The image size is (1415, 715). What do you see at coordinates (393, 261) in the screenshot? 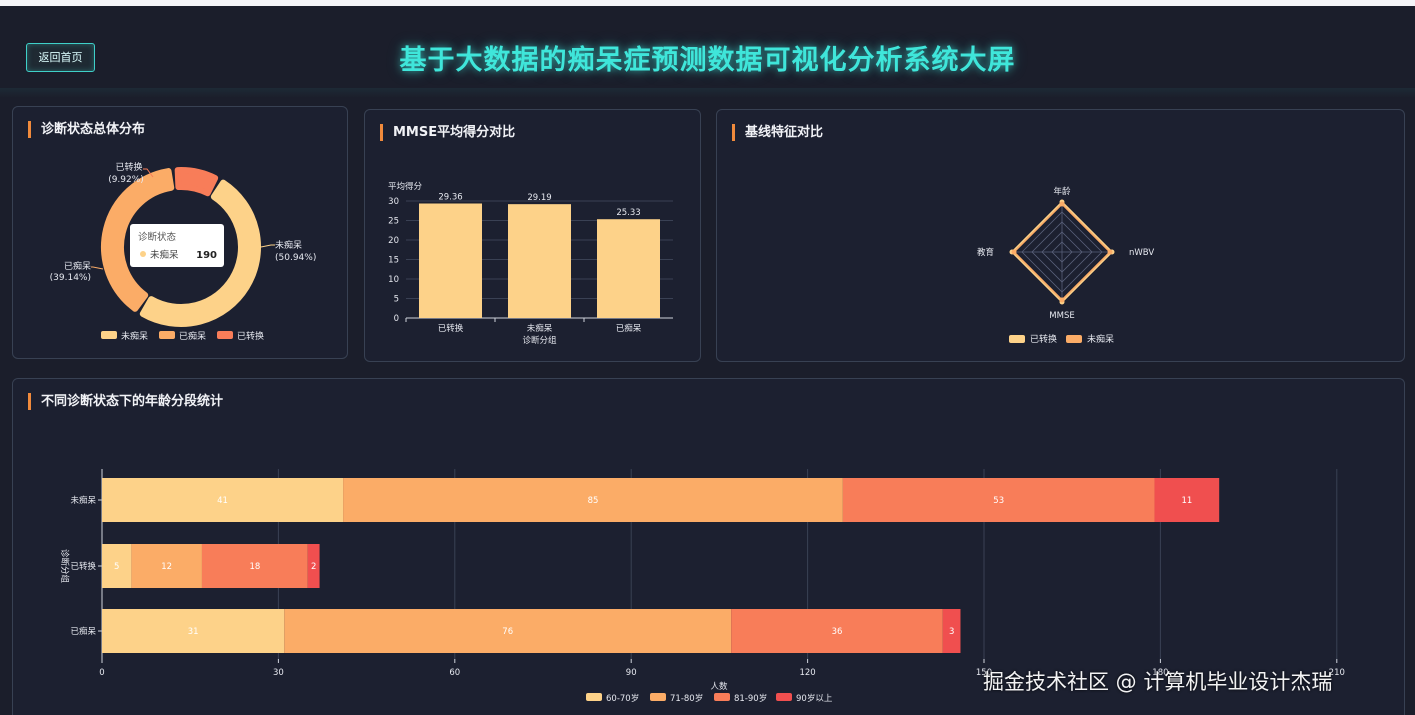
I see `mmse-y-tick: 15` at bounding box center [393, 261].